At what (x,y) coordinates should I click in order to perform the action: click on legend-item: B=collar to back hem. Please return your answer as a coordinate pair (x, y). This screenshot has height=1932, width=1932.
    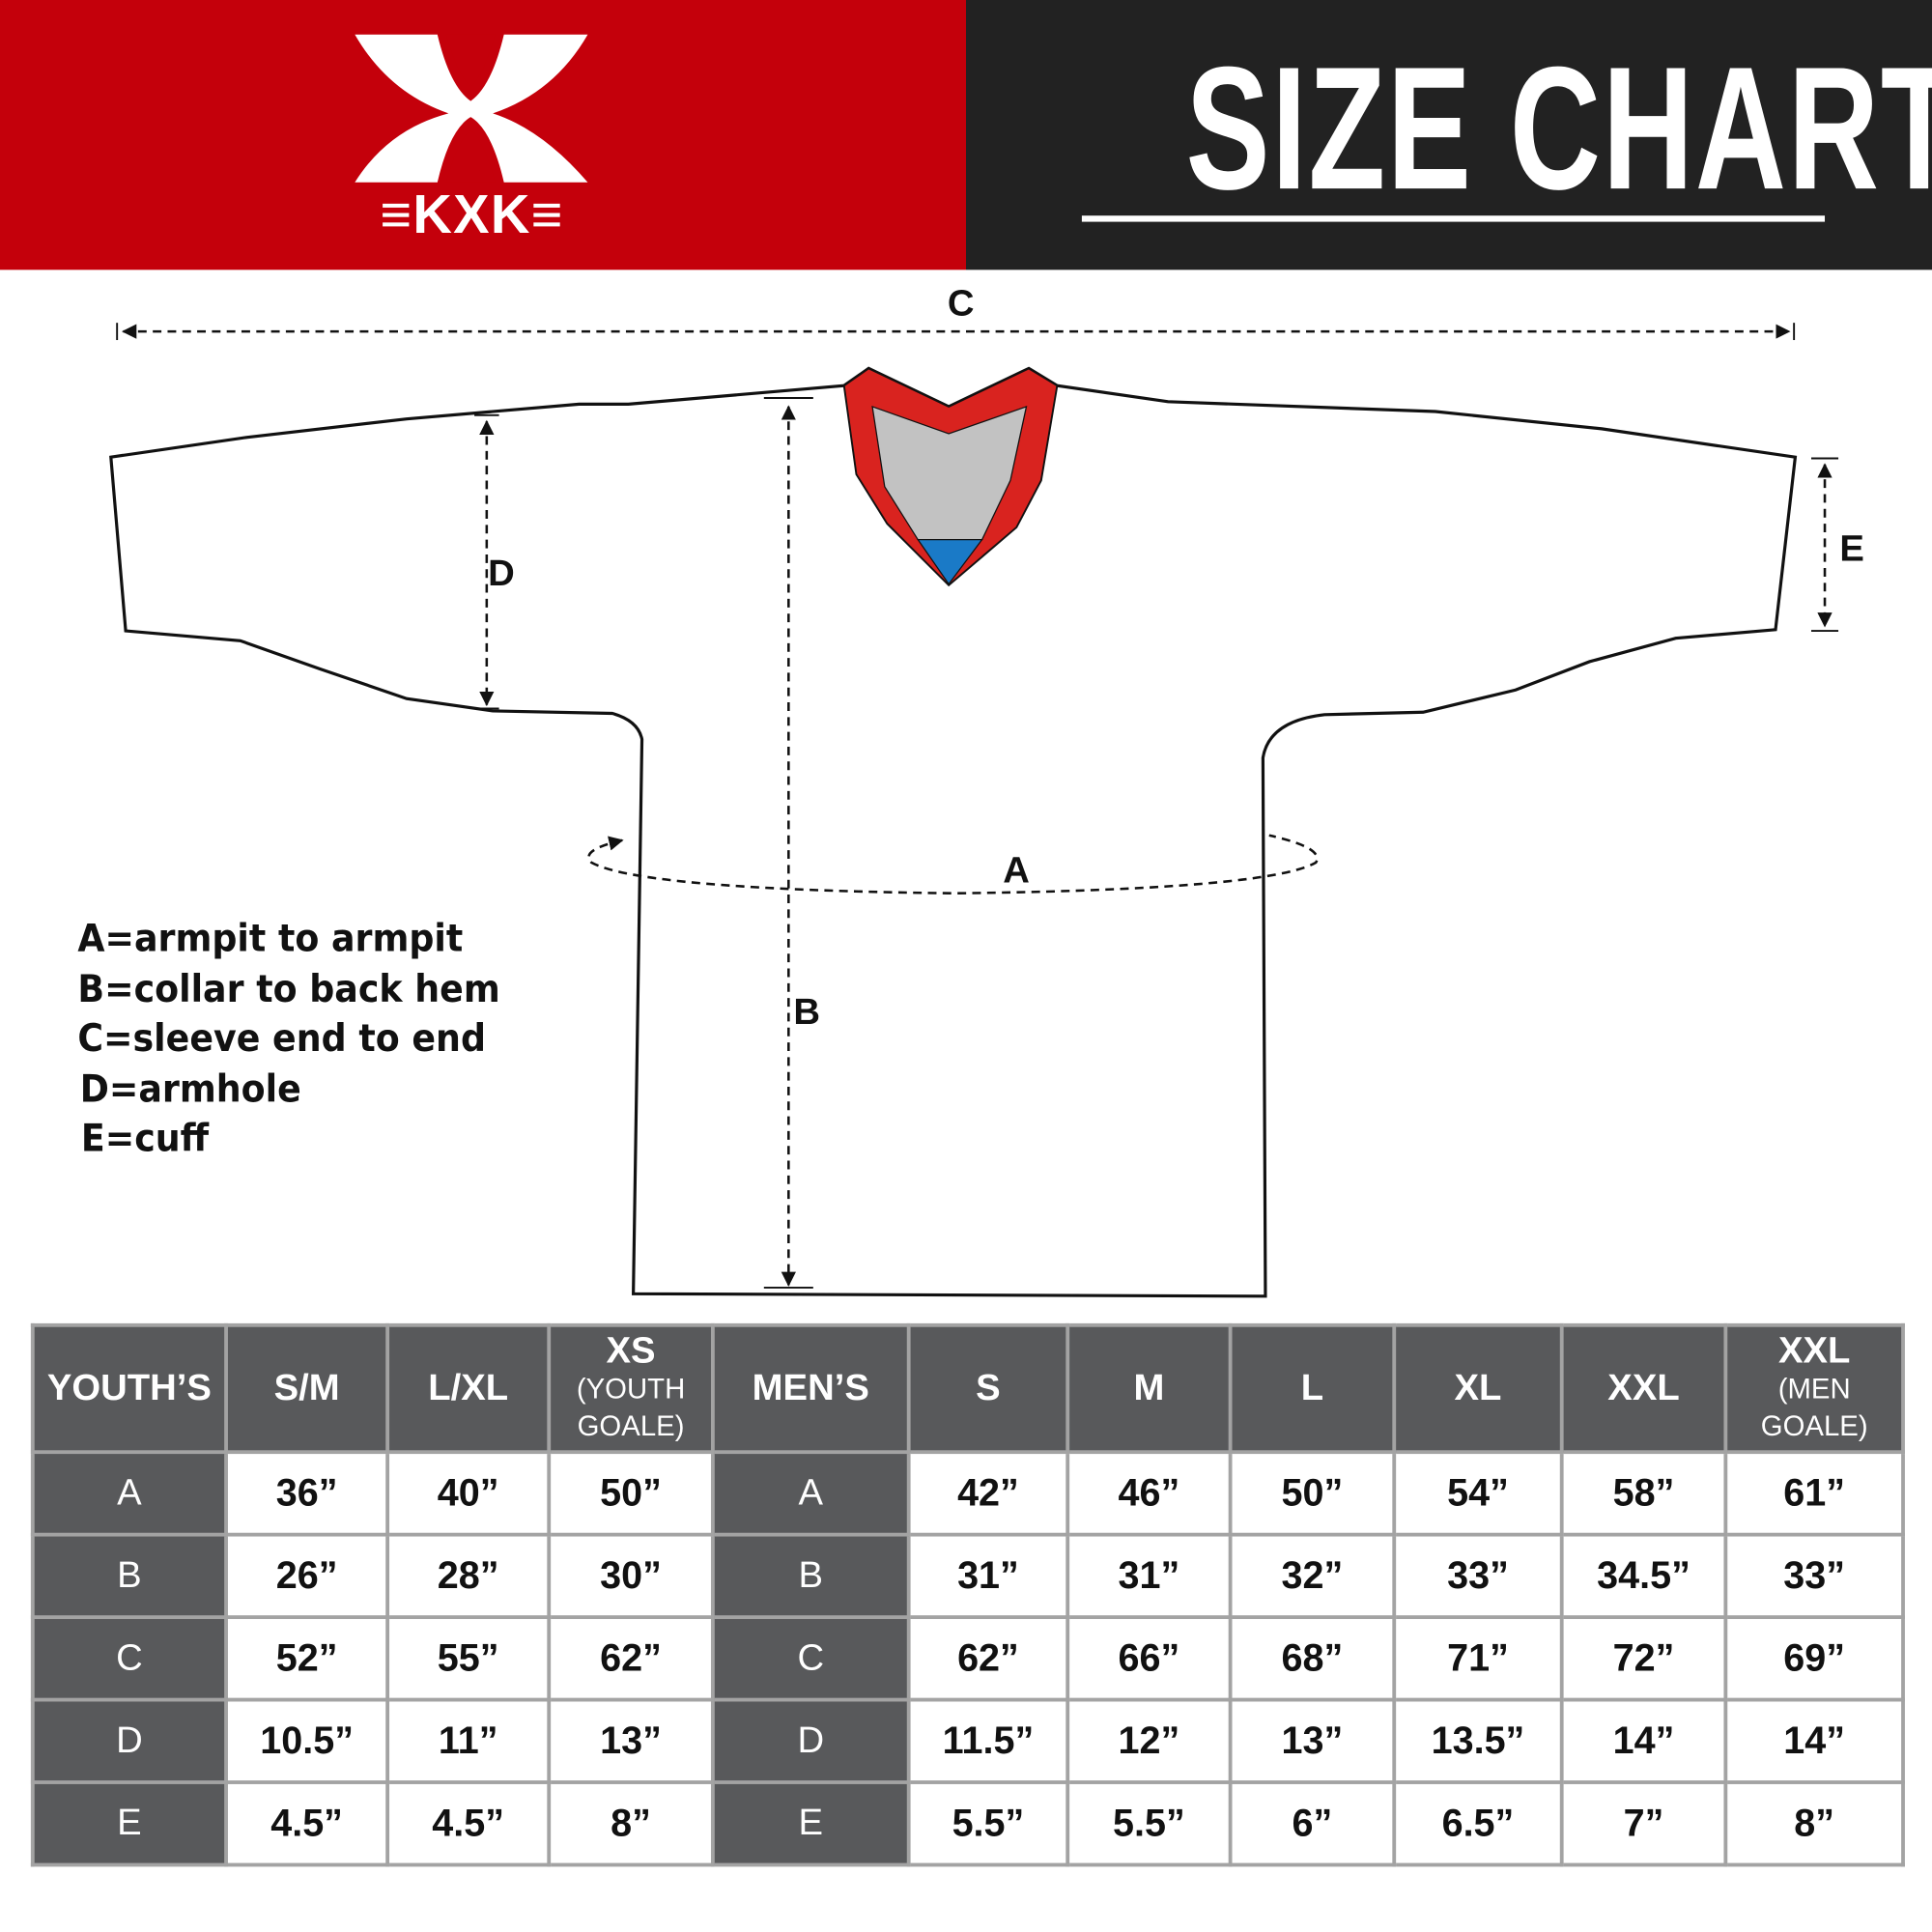
    Looking at the image, I should click on (288, 988).